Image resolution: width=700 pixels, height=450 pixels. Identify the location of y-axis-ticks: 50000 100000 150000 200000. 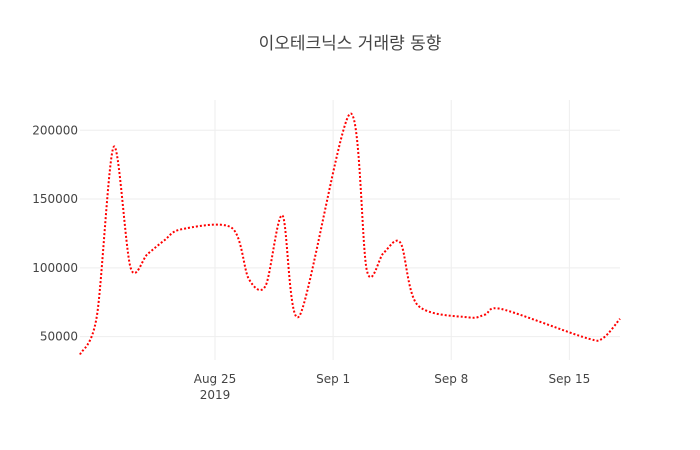
(55, 233).